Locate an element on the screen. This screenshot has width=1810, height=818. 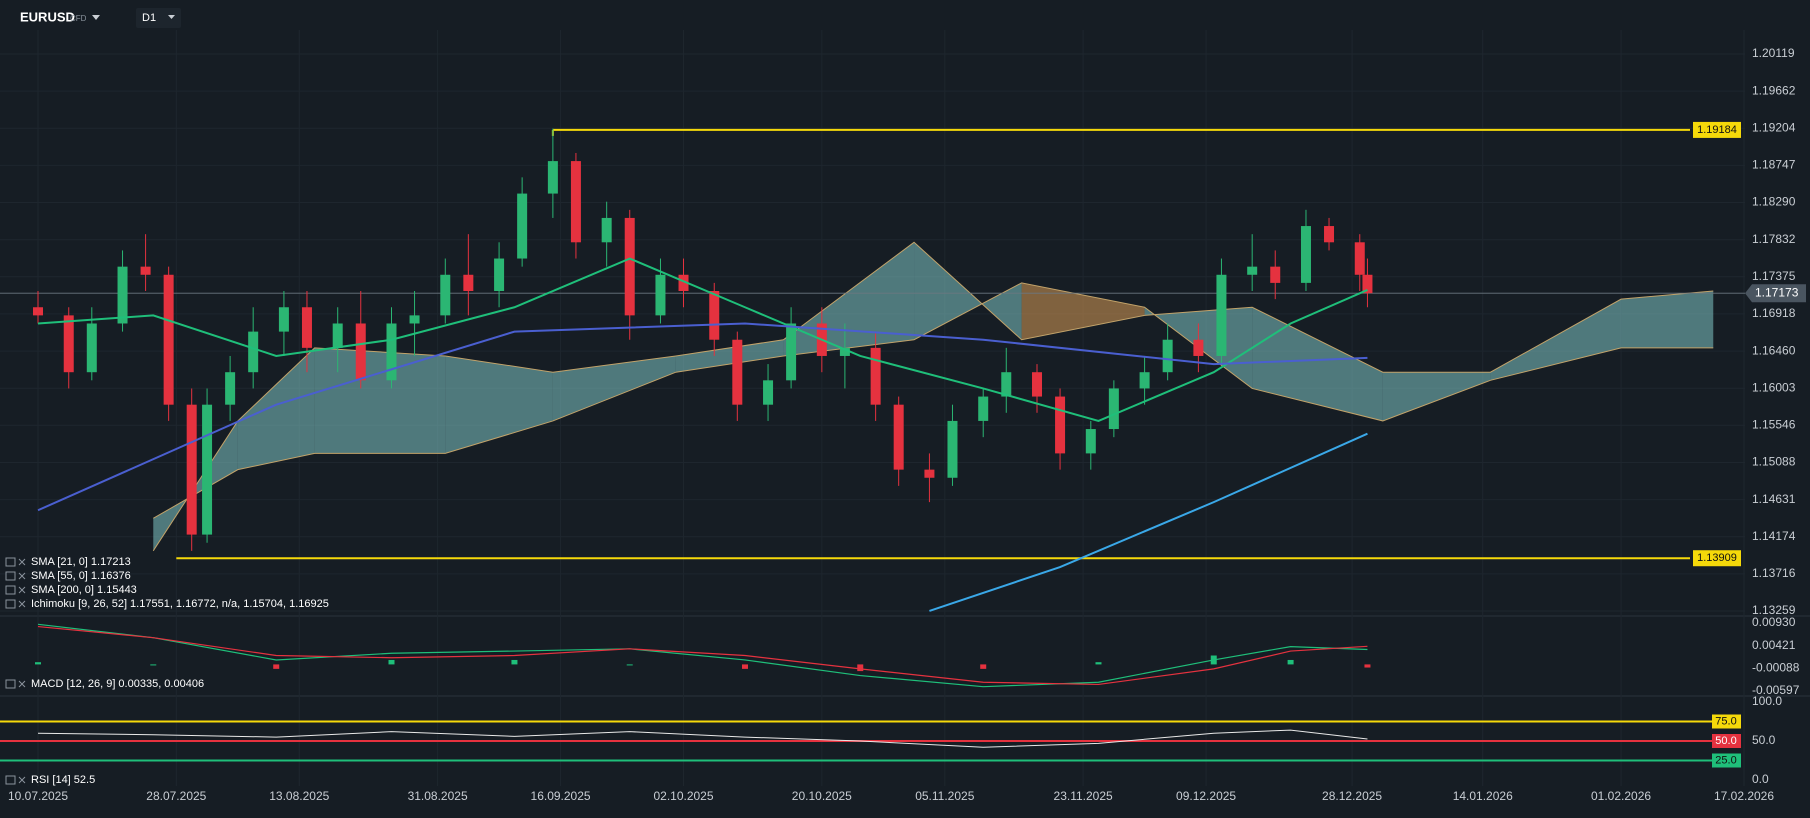
timeframe-box is located at coordinates (158, 18).